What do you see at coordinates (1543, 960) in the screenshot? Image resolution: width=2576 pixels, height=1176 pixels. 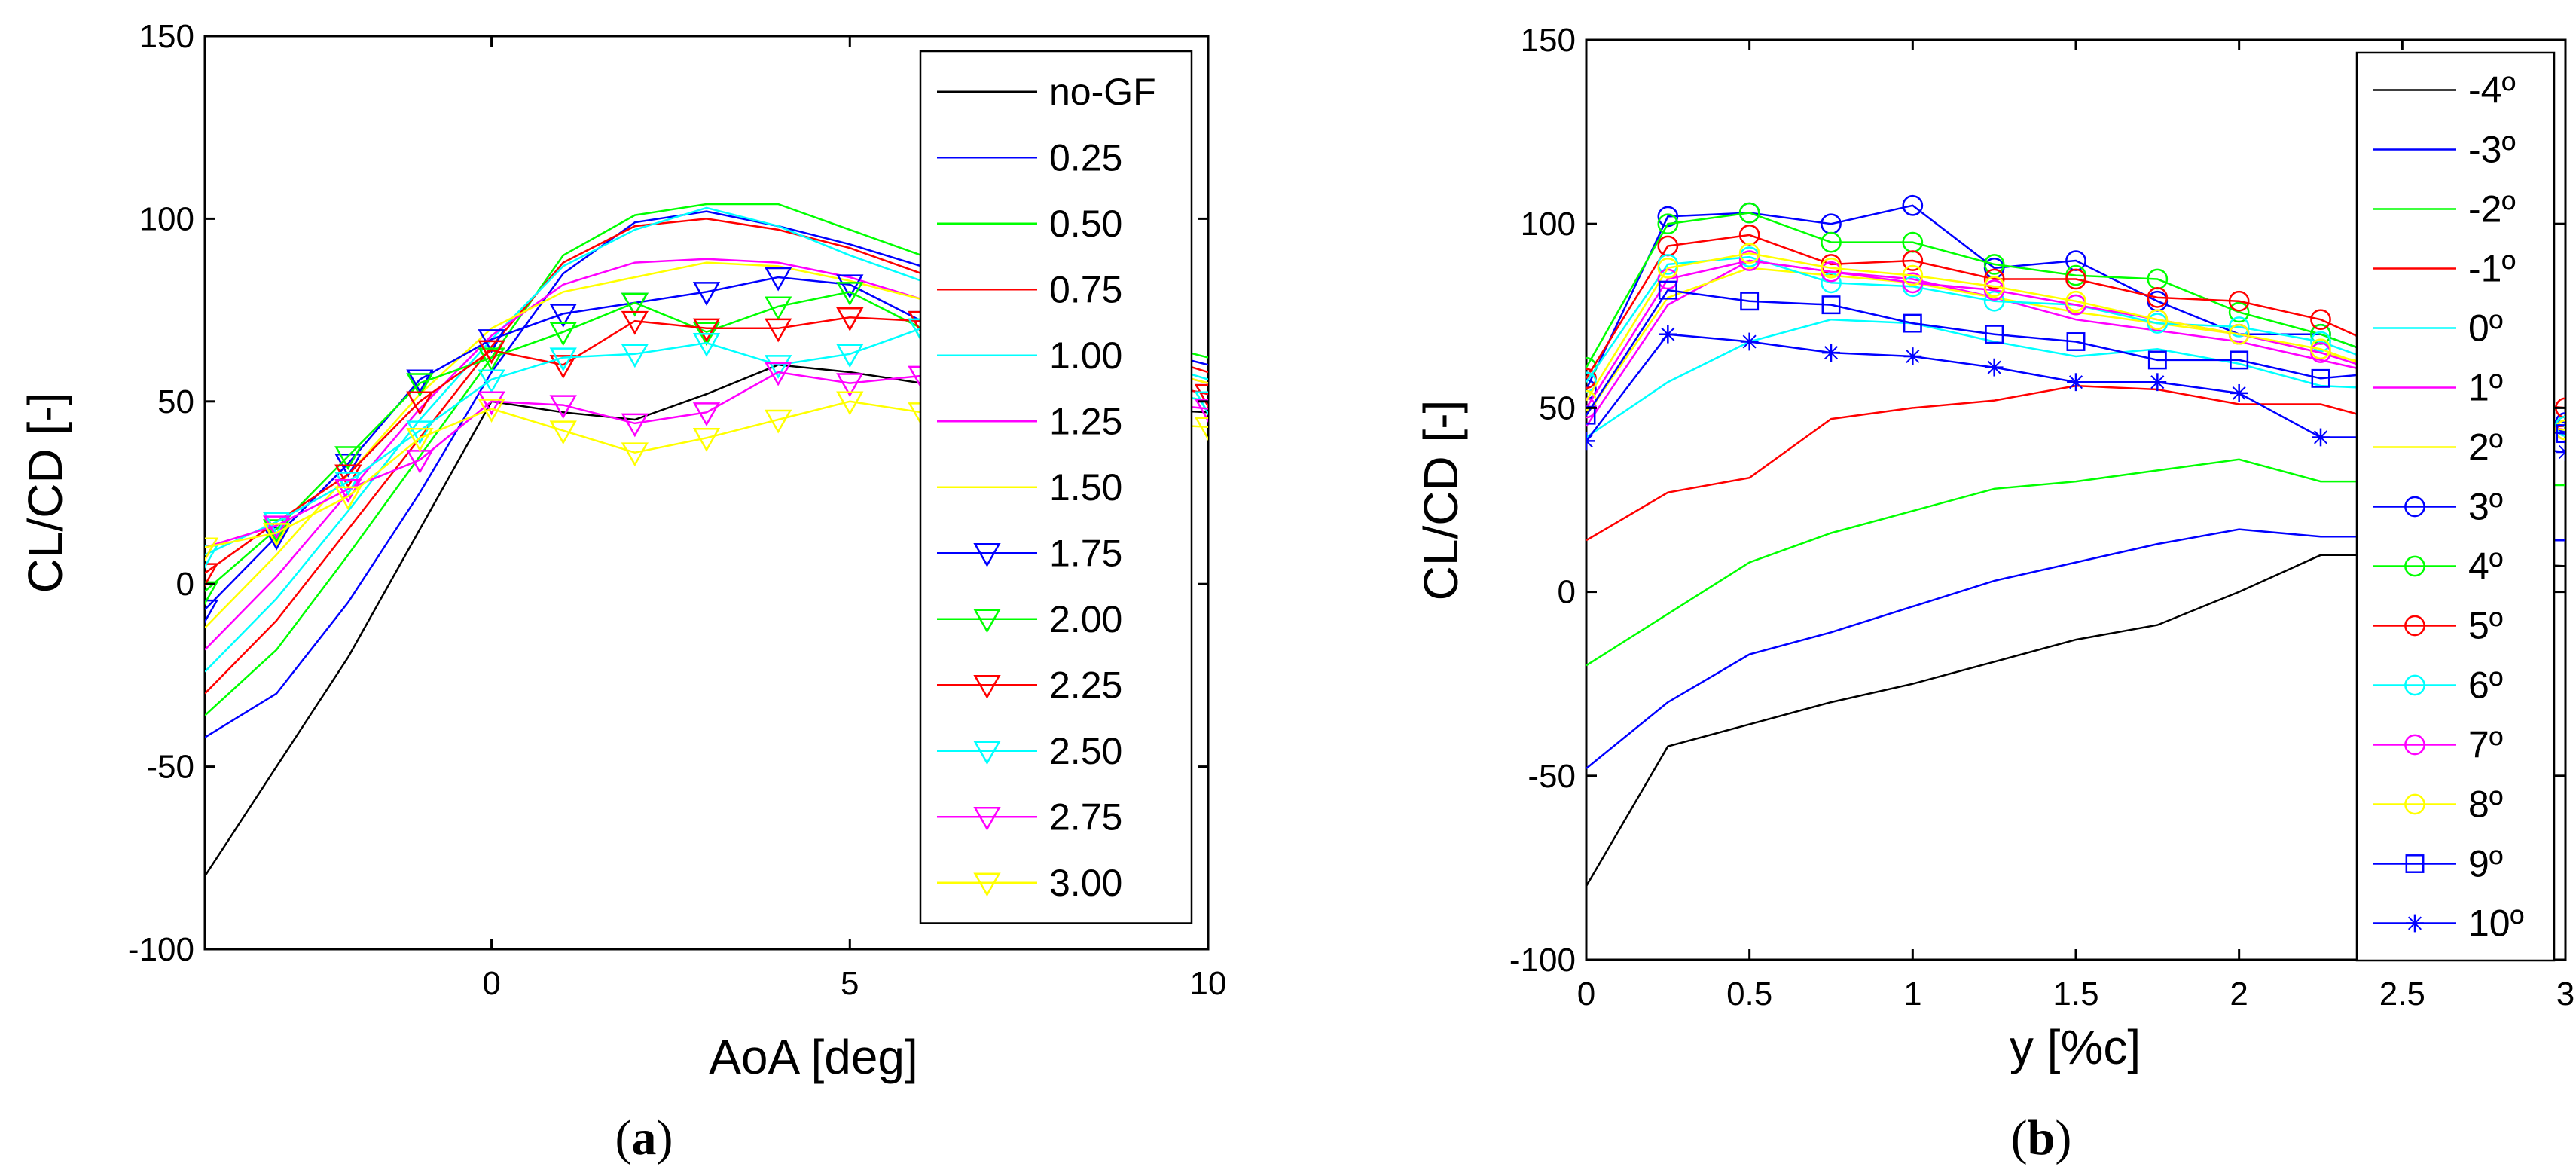 I see `panel-b-y-tick-label: -100` at bounding box center [1543, 960].